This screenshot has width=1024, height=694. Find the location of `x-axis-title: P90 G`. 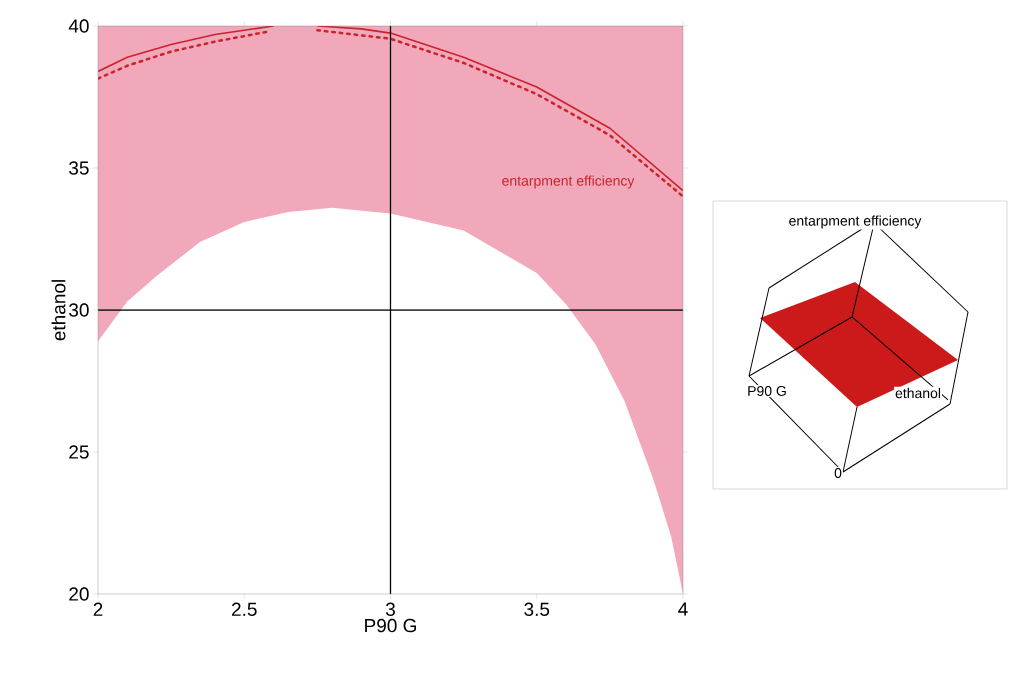

x-axis-title: P90 G is located at coordinates (390, 625).